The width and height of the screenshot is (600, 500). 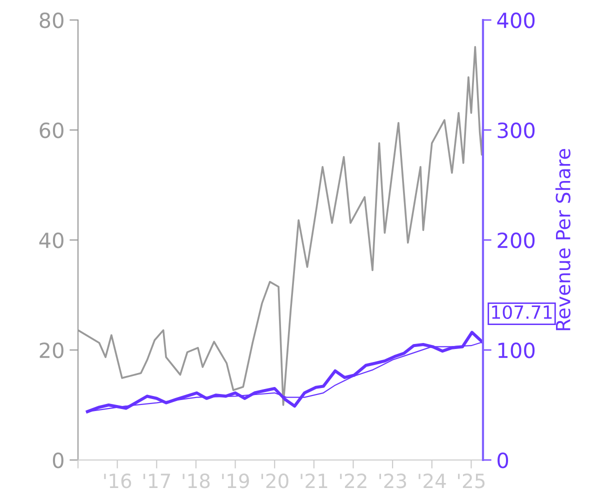 I want to click on y2-tick-label: 0, so click(x=503, y=460).